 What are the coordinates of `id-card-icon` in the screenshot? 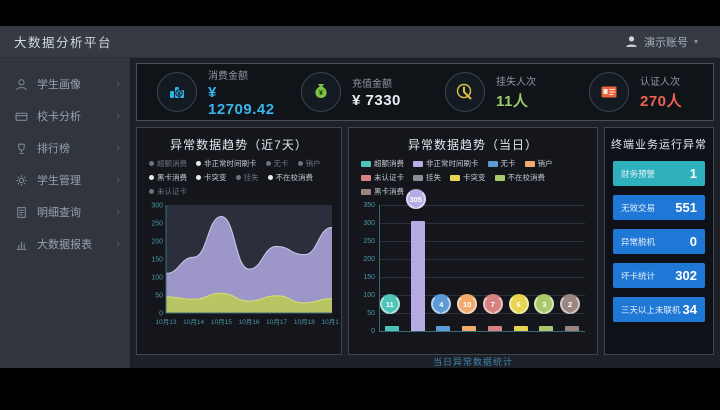 It's located at (609, 92).